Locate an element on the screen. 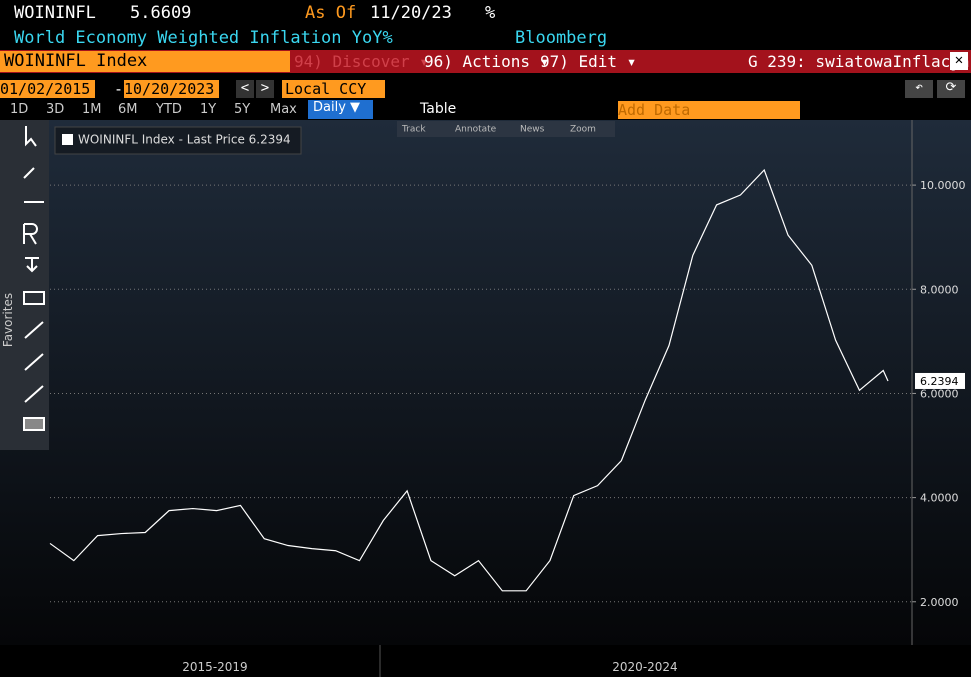 This screenshot has height=677, width=971. chart-tool: Annotate is located at coordinates (476, 130).